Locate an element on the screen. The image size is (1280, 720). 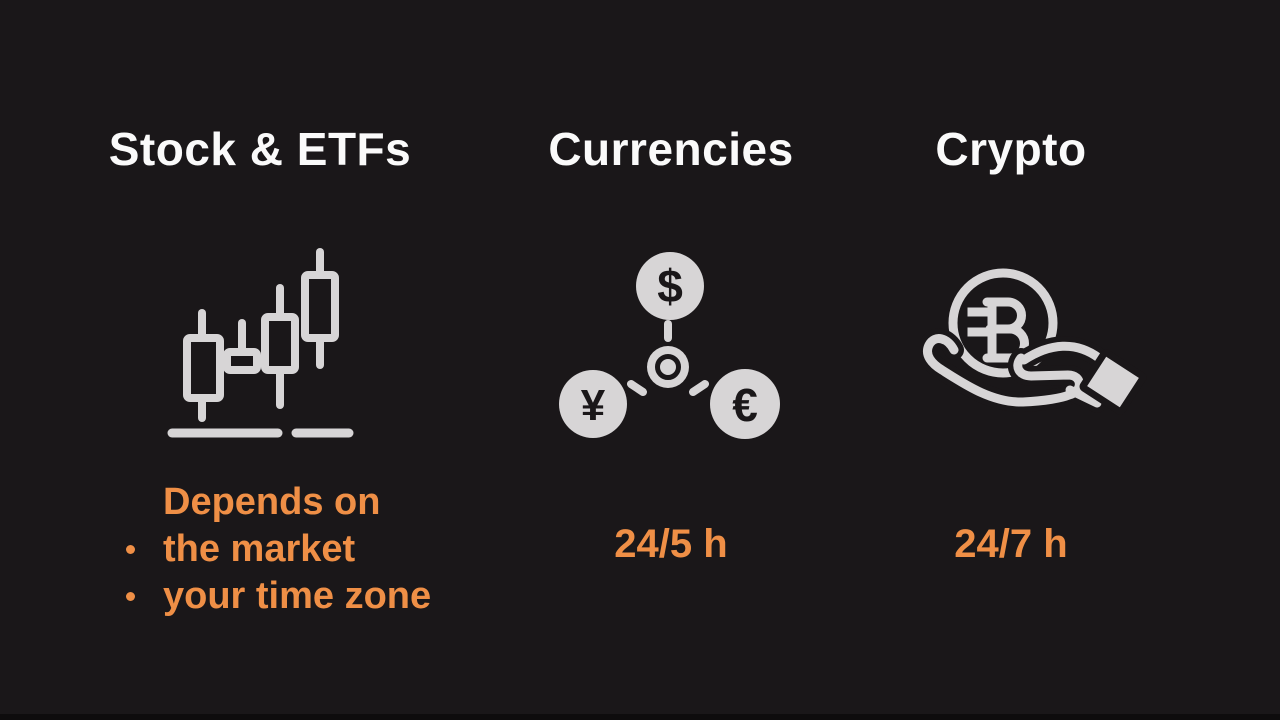
note-line-intro: Depends on is located at coordinates (278, 502).